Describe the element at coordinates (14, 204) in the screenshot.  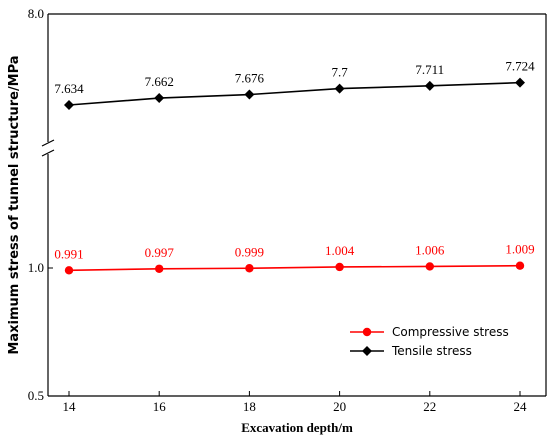
I see `y-axis-label: Maximum stress of tunnel structure/MPa` at that location.